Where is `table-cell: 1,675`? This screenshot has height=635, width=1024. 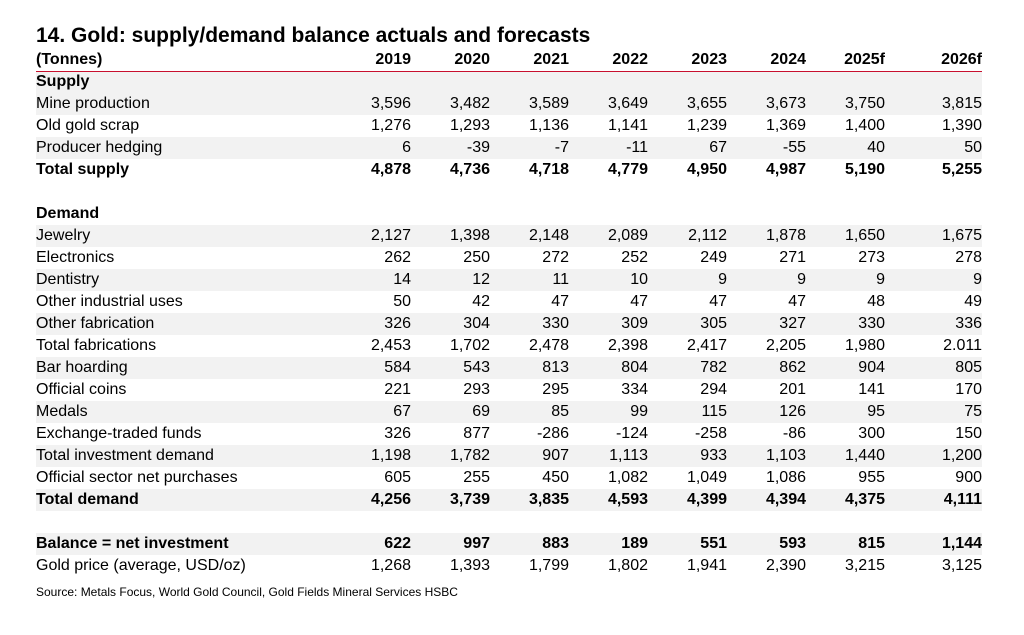
table-cell: 1,675 is located at coordinates (933, 236).